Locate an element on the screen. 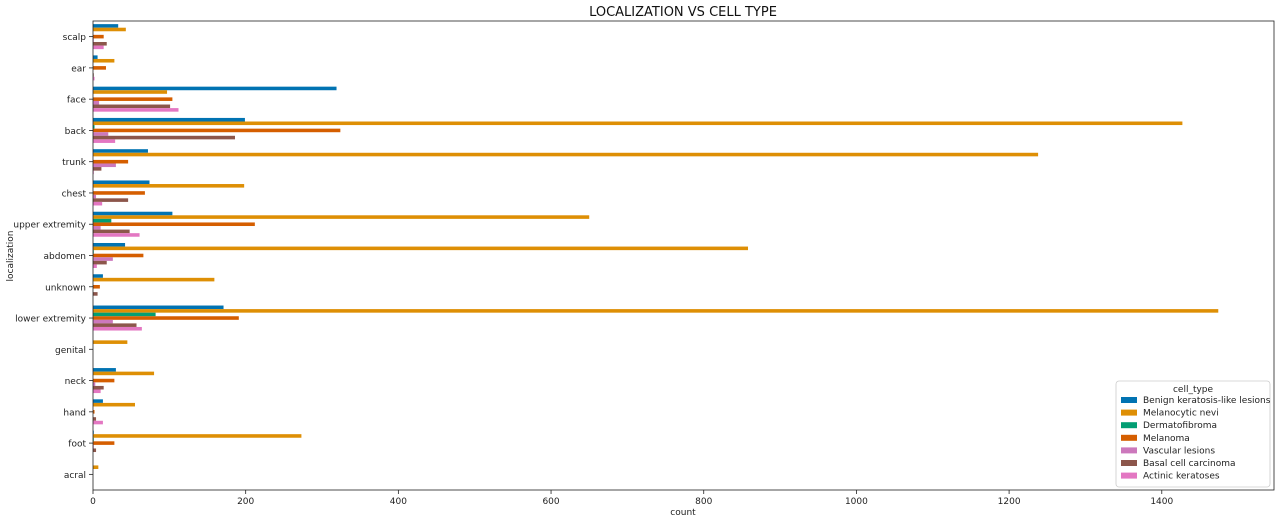 The image size is (1280, 523). bar-unknown-benign-keratosis-like-lesions is located at coordinates (98, 276).